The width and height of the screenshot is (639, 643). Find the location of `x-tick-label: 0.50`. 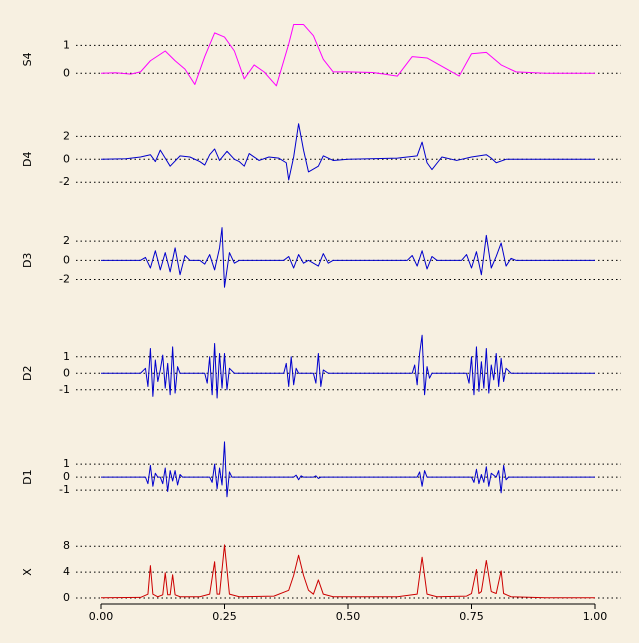

x-tick-label: 0.50 is located at coordinates (348, 616).